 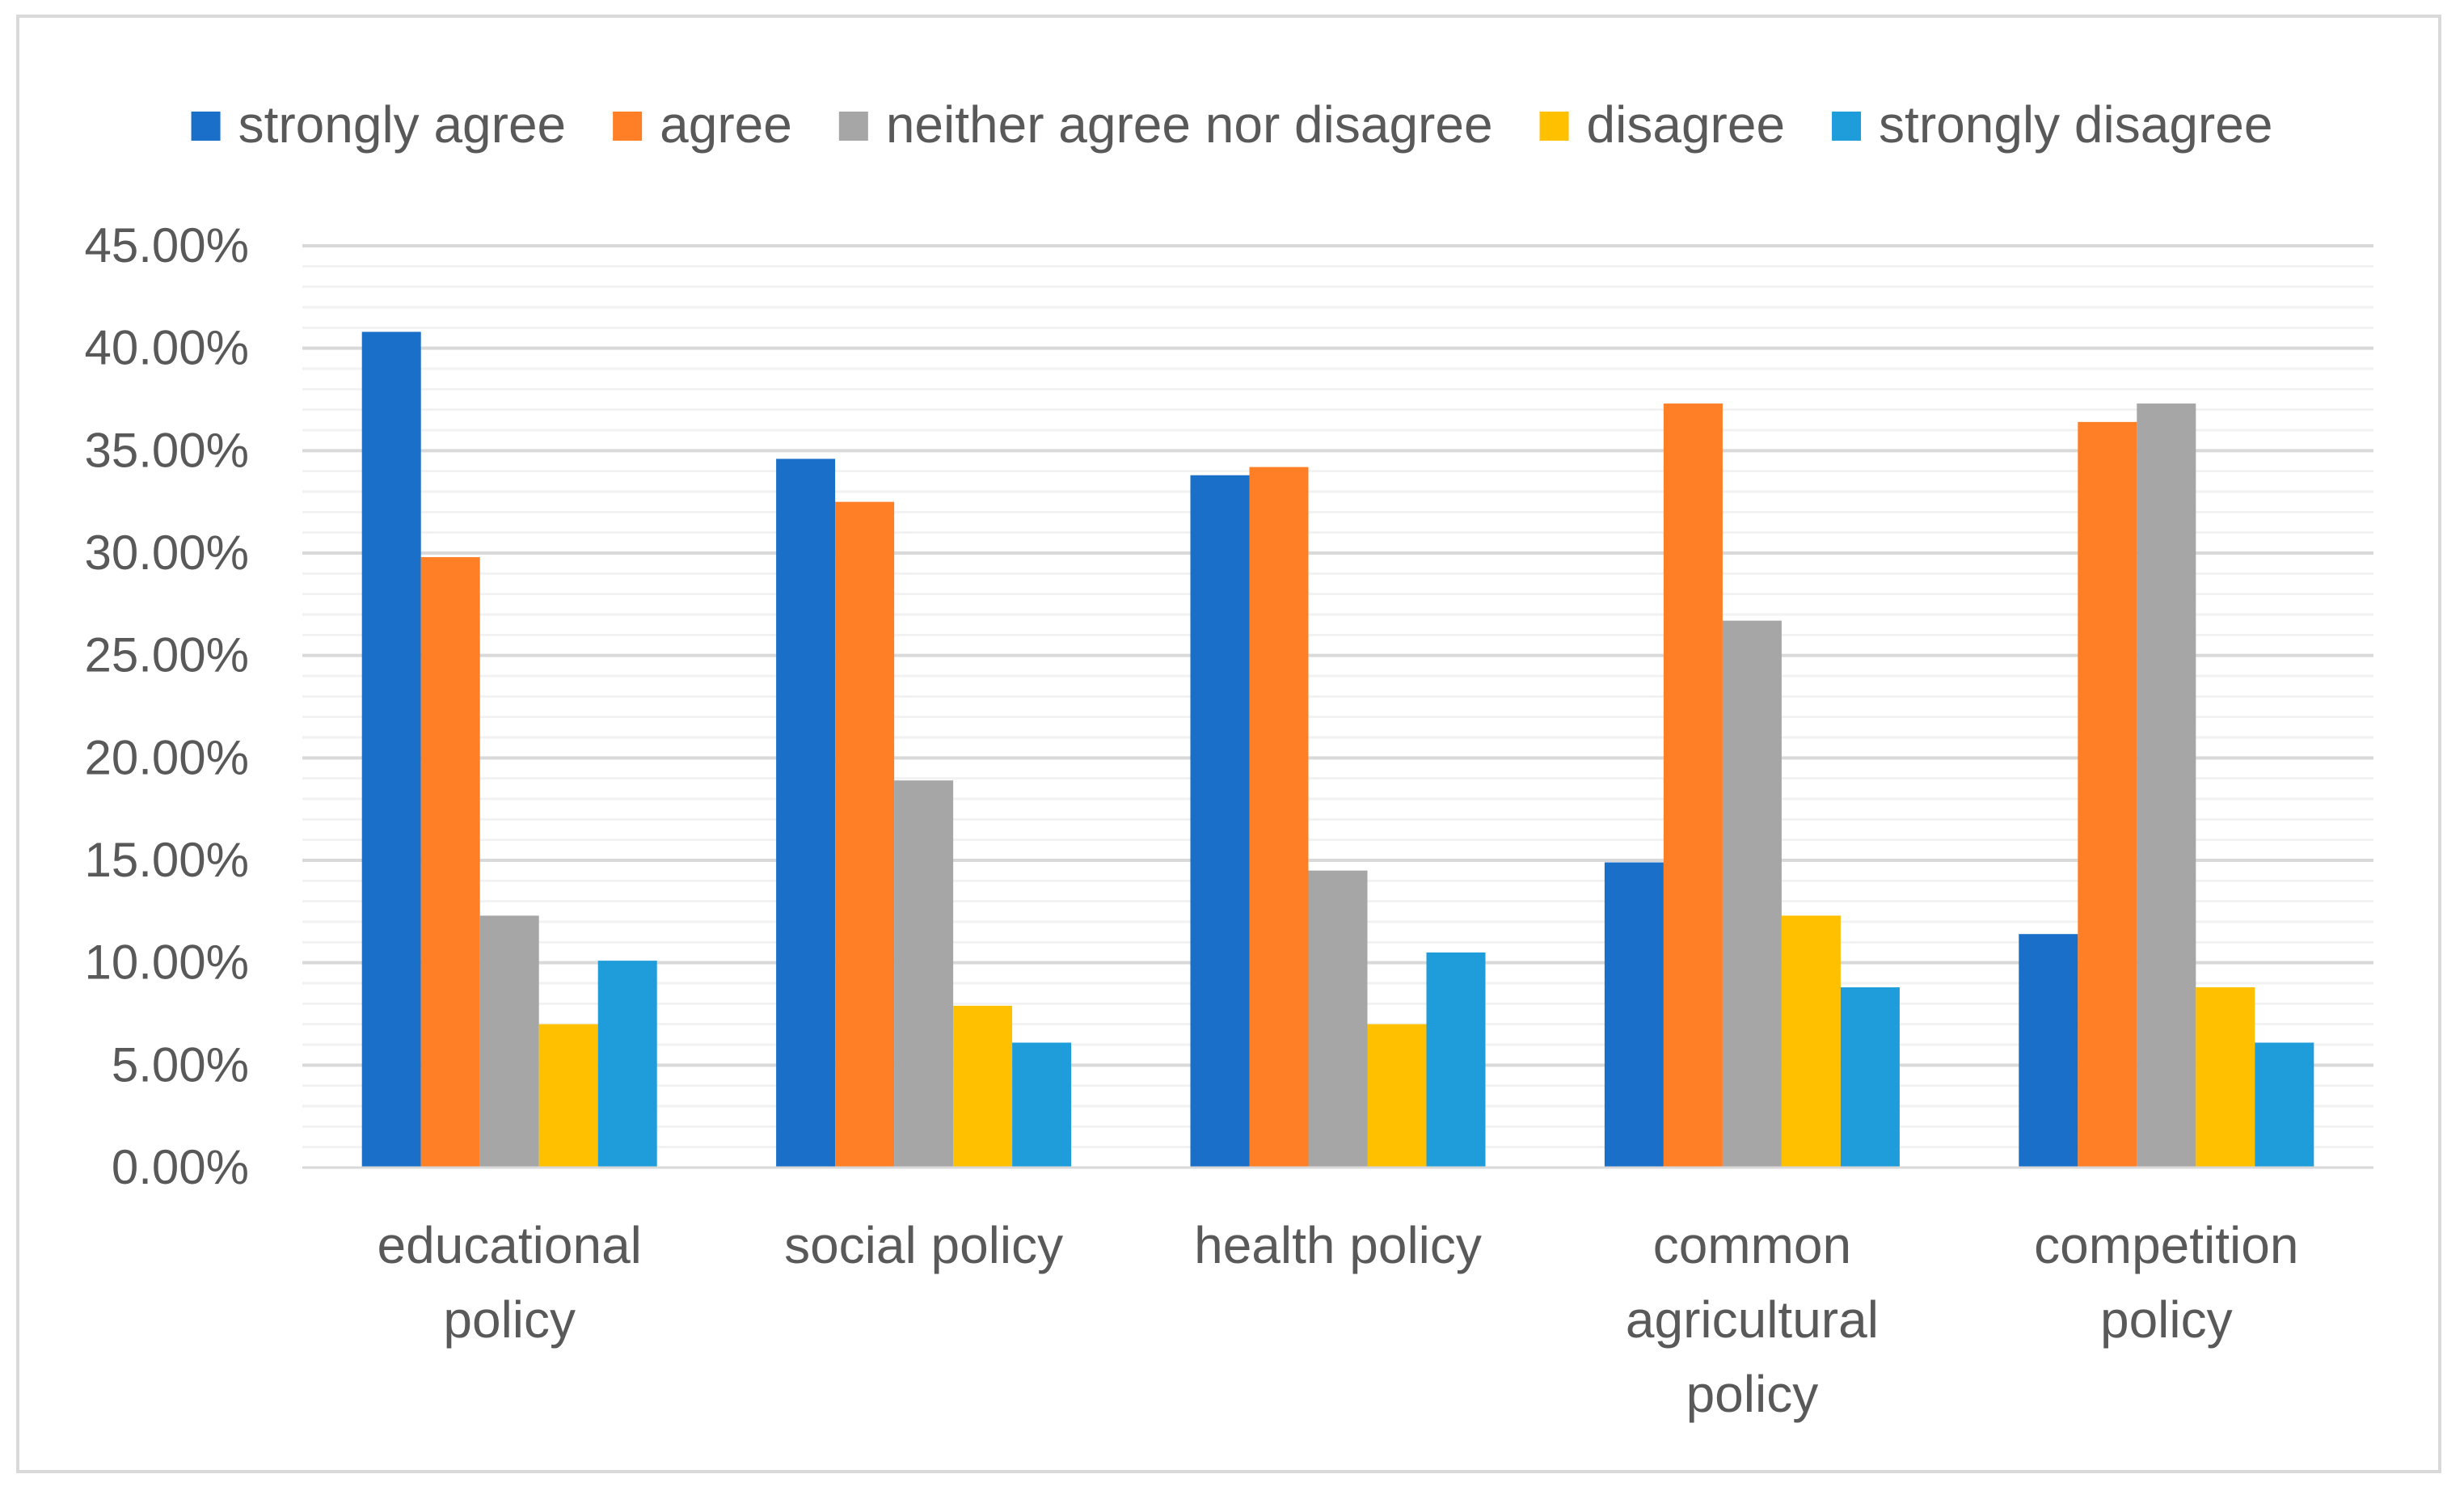 What do you see at coordinates (168, 860) in the screenshot?
I see `y-tick-label: 15.00%` at bounding box center [168, 860].